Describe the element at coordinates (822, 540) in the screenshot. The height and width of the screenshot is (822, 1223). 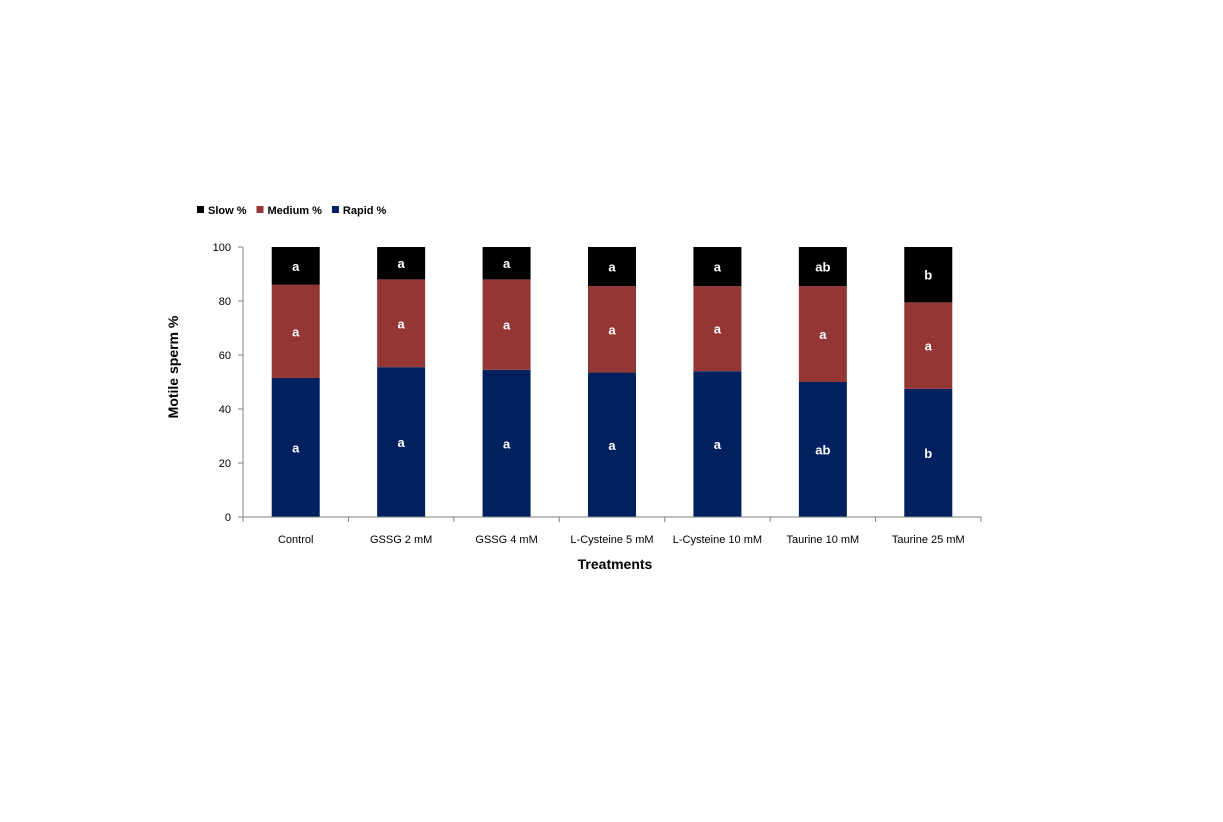
I see `x-tick-label: Taurine 10 mM` at that location.